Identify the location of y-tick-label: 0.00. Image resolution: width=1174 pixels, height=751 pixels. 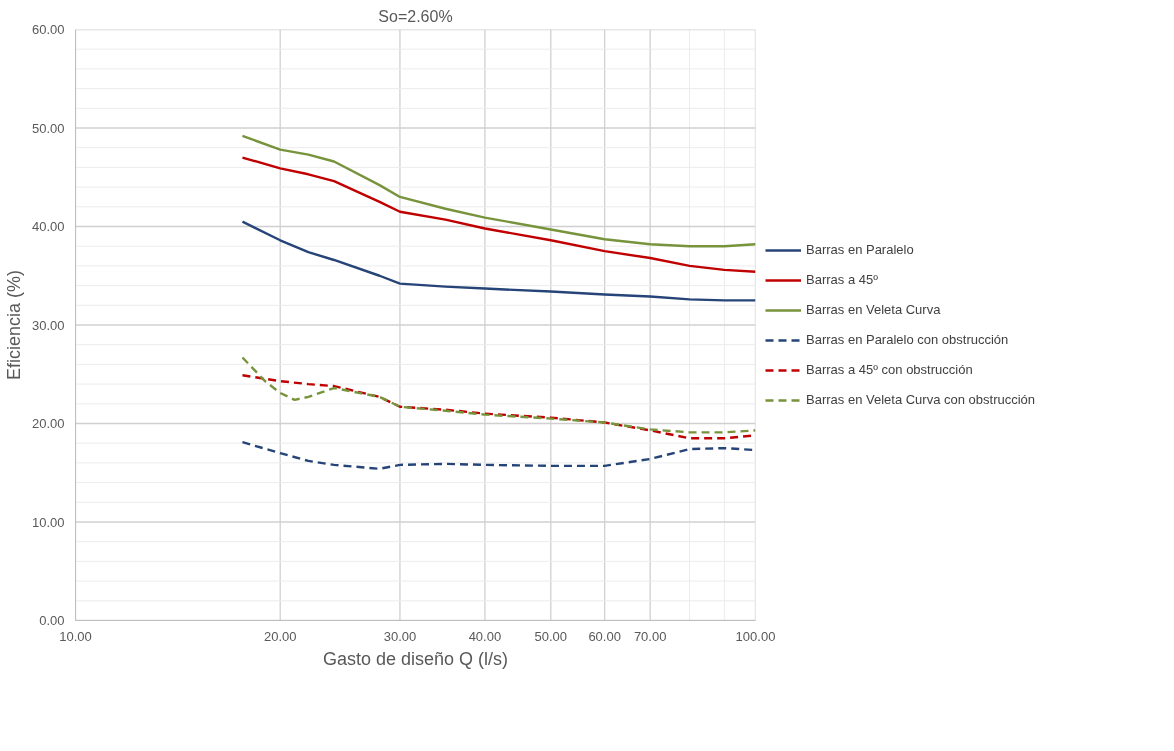
(52, 620).